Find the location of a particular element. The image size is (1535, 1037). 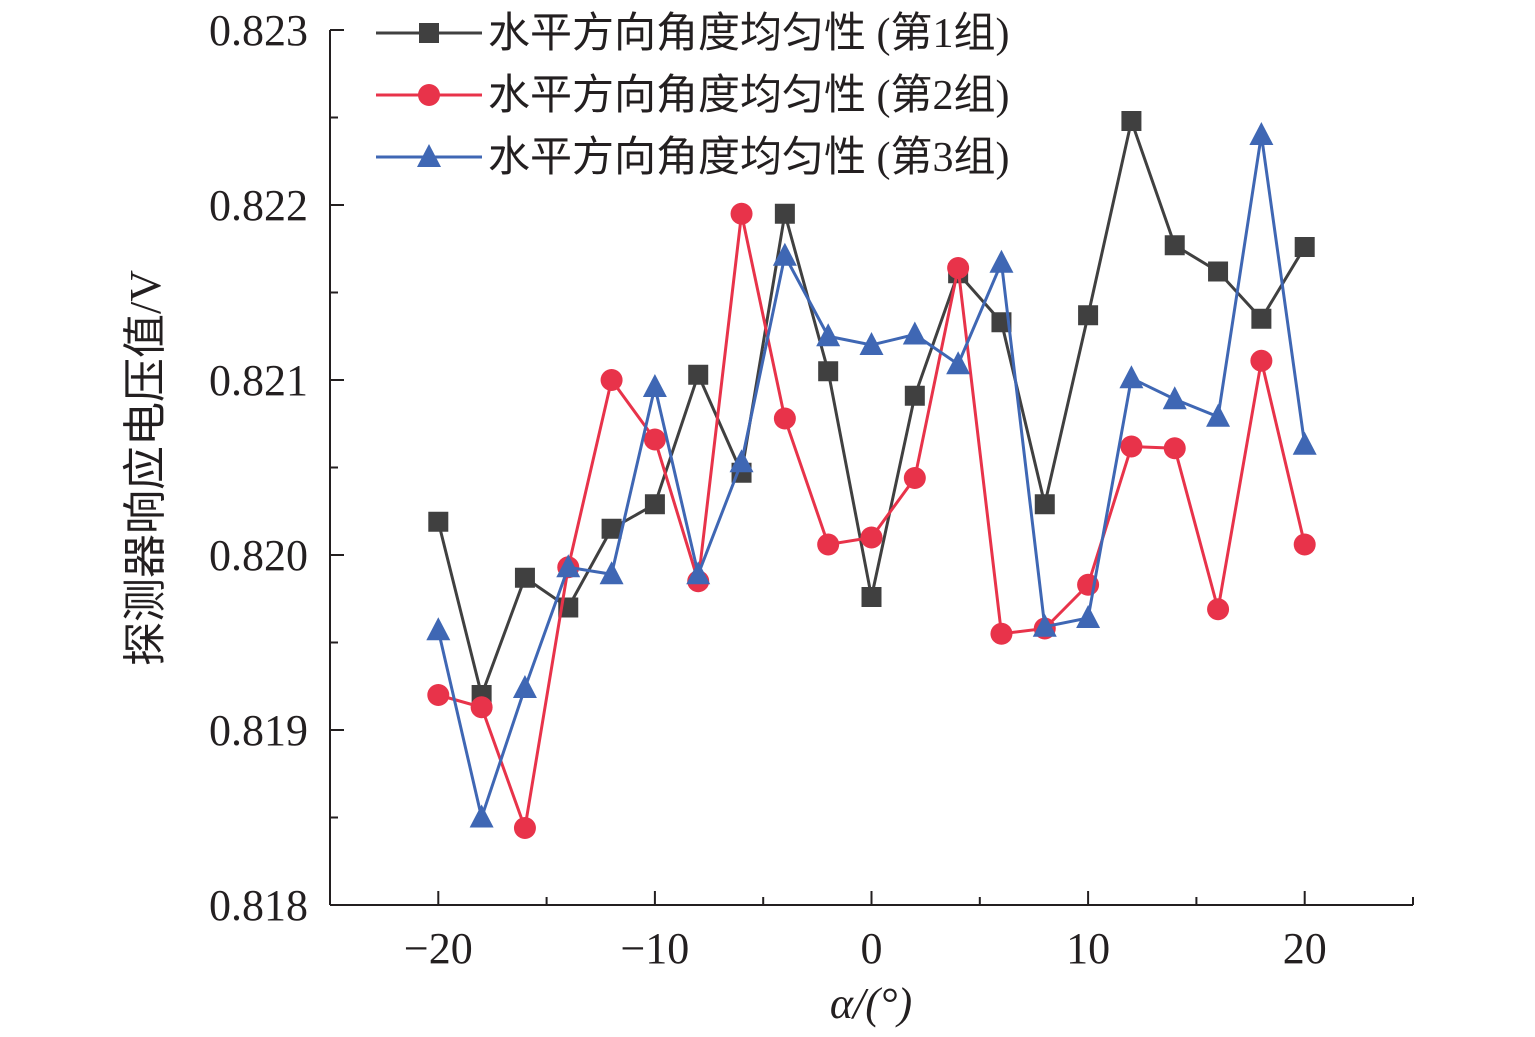

legend-label: 水平方向角度均匀性 (第2组) is located at coordinates (748, 96).